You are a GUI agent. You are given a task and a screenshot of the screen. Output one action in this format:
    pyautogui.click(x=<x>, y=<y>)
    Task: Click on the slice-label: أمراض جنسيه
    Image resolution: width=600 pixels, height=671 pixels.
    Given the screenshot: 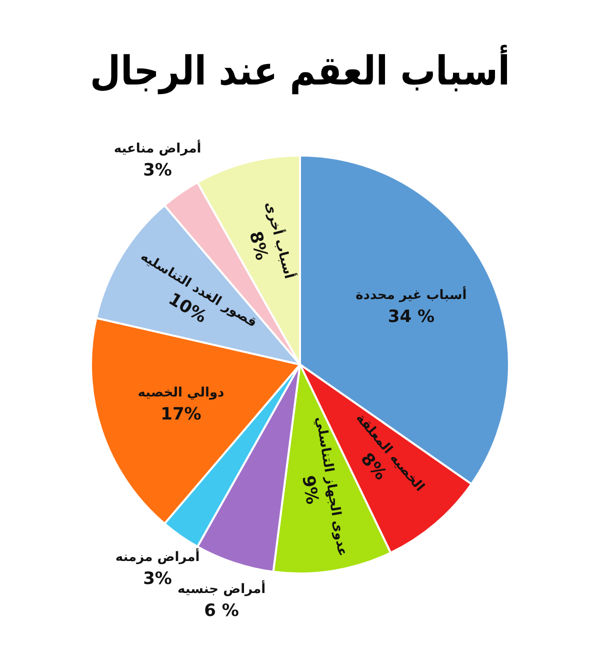 What is the action you would take?
    pyautogui.click(x=221, y=589)
    